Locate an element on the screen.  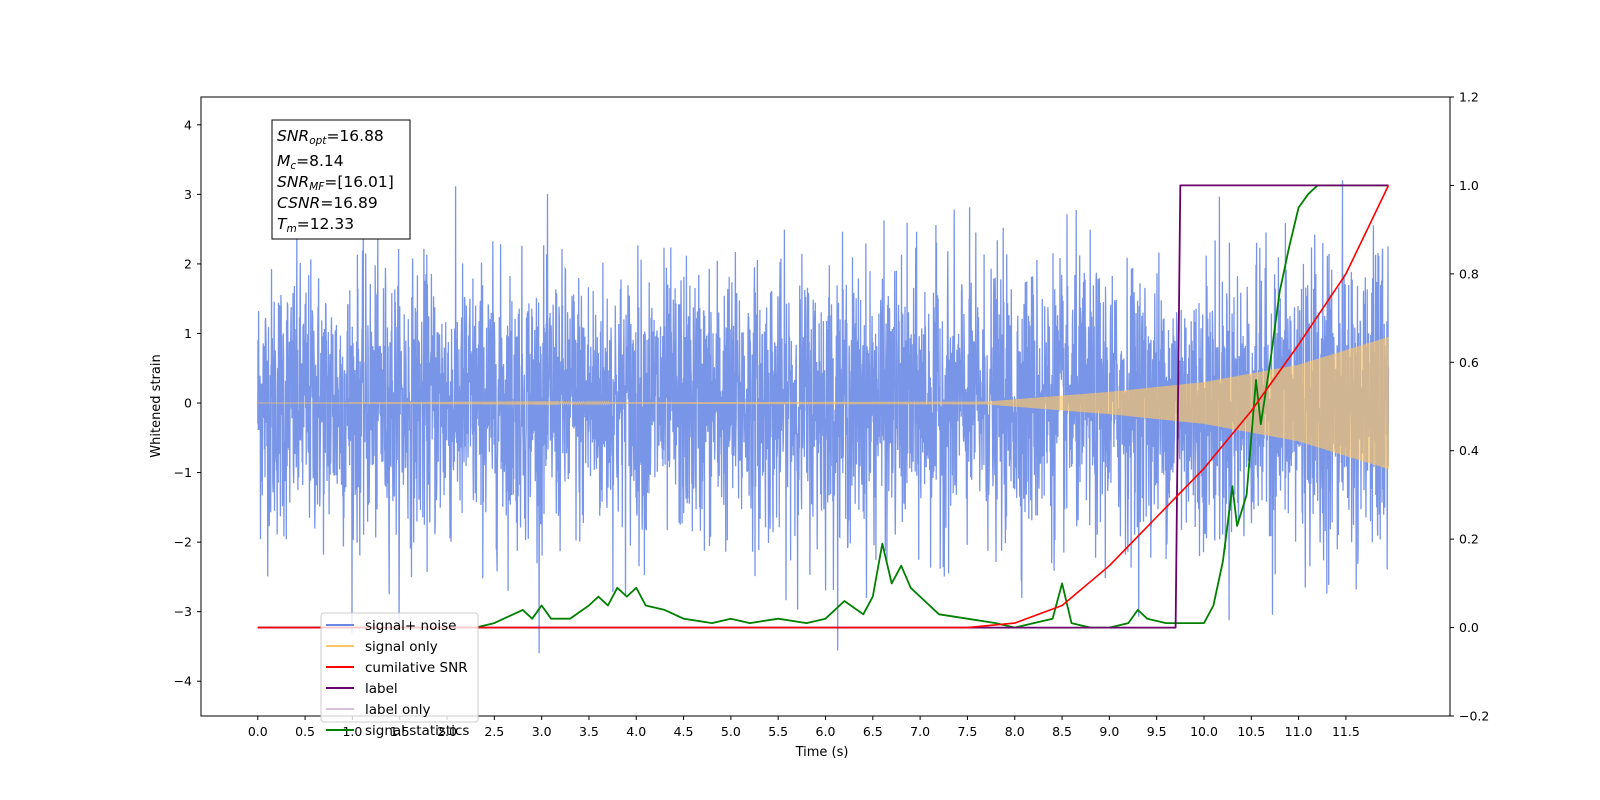
stat-csnr: CSNR=16.89 is located at coordinates (327, 203).